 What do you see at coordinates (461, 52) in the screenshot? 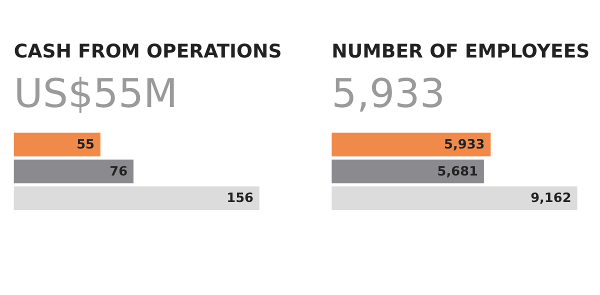
I see `chart-title: NUMBER OF EMPLOYEES` at bounding box center [461, 52].